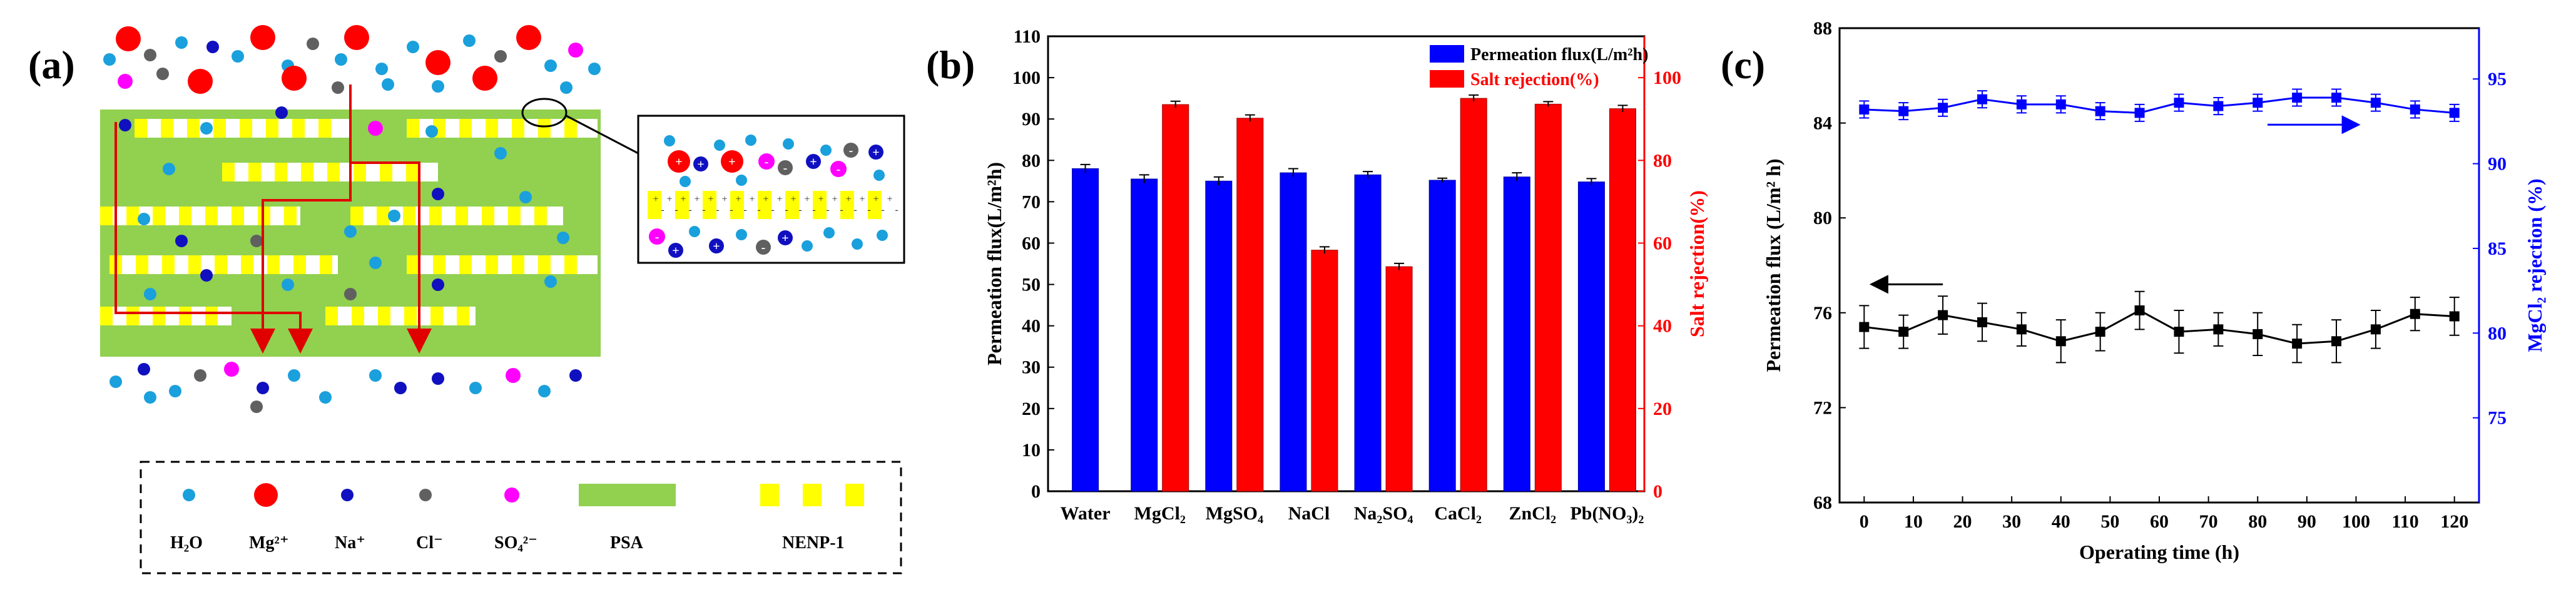  I want to click on x-tick-label: 80, so click(2257, 521).